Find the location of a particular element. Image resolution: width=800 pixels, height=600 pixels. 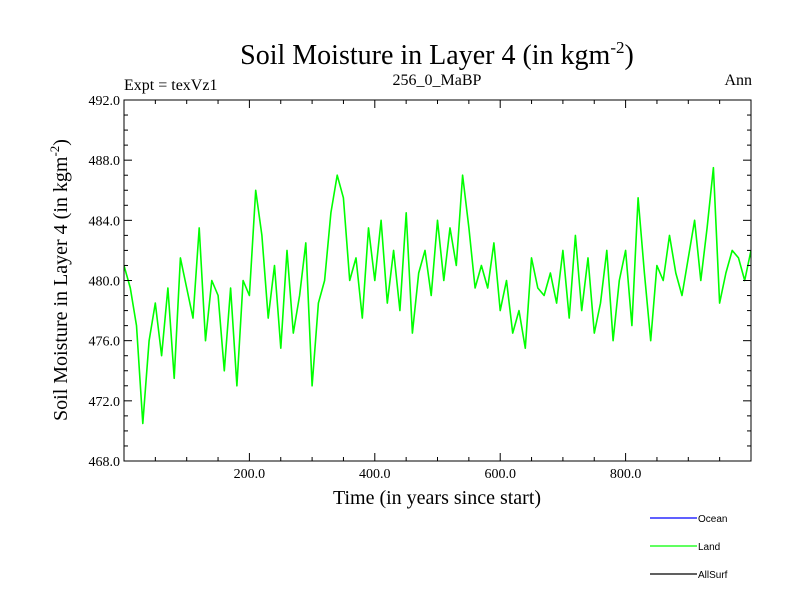

y-axis-label: Soil Moisture in Layer 4 (in kgm-2) is located at coordinates (59, 280).